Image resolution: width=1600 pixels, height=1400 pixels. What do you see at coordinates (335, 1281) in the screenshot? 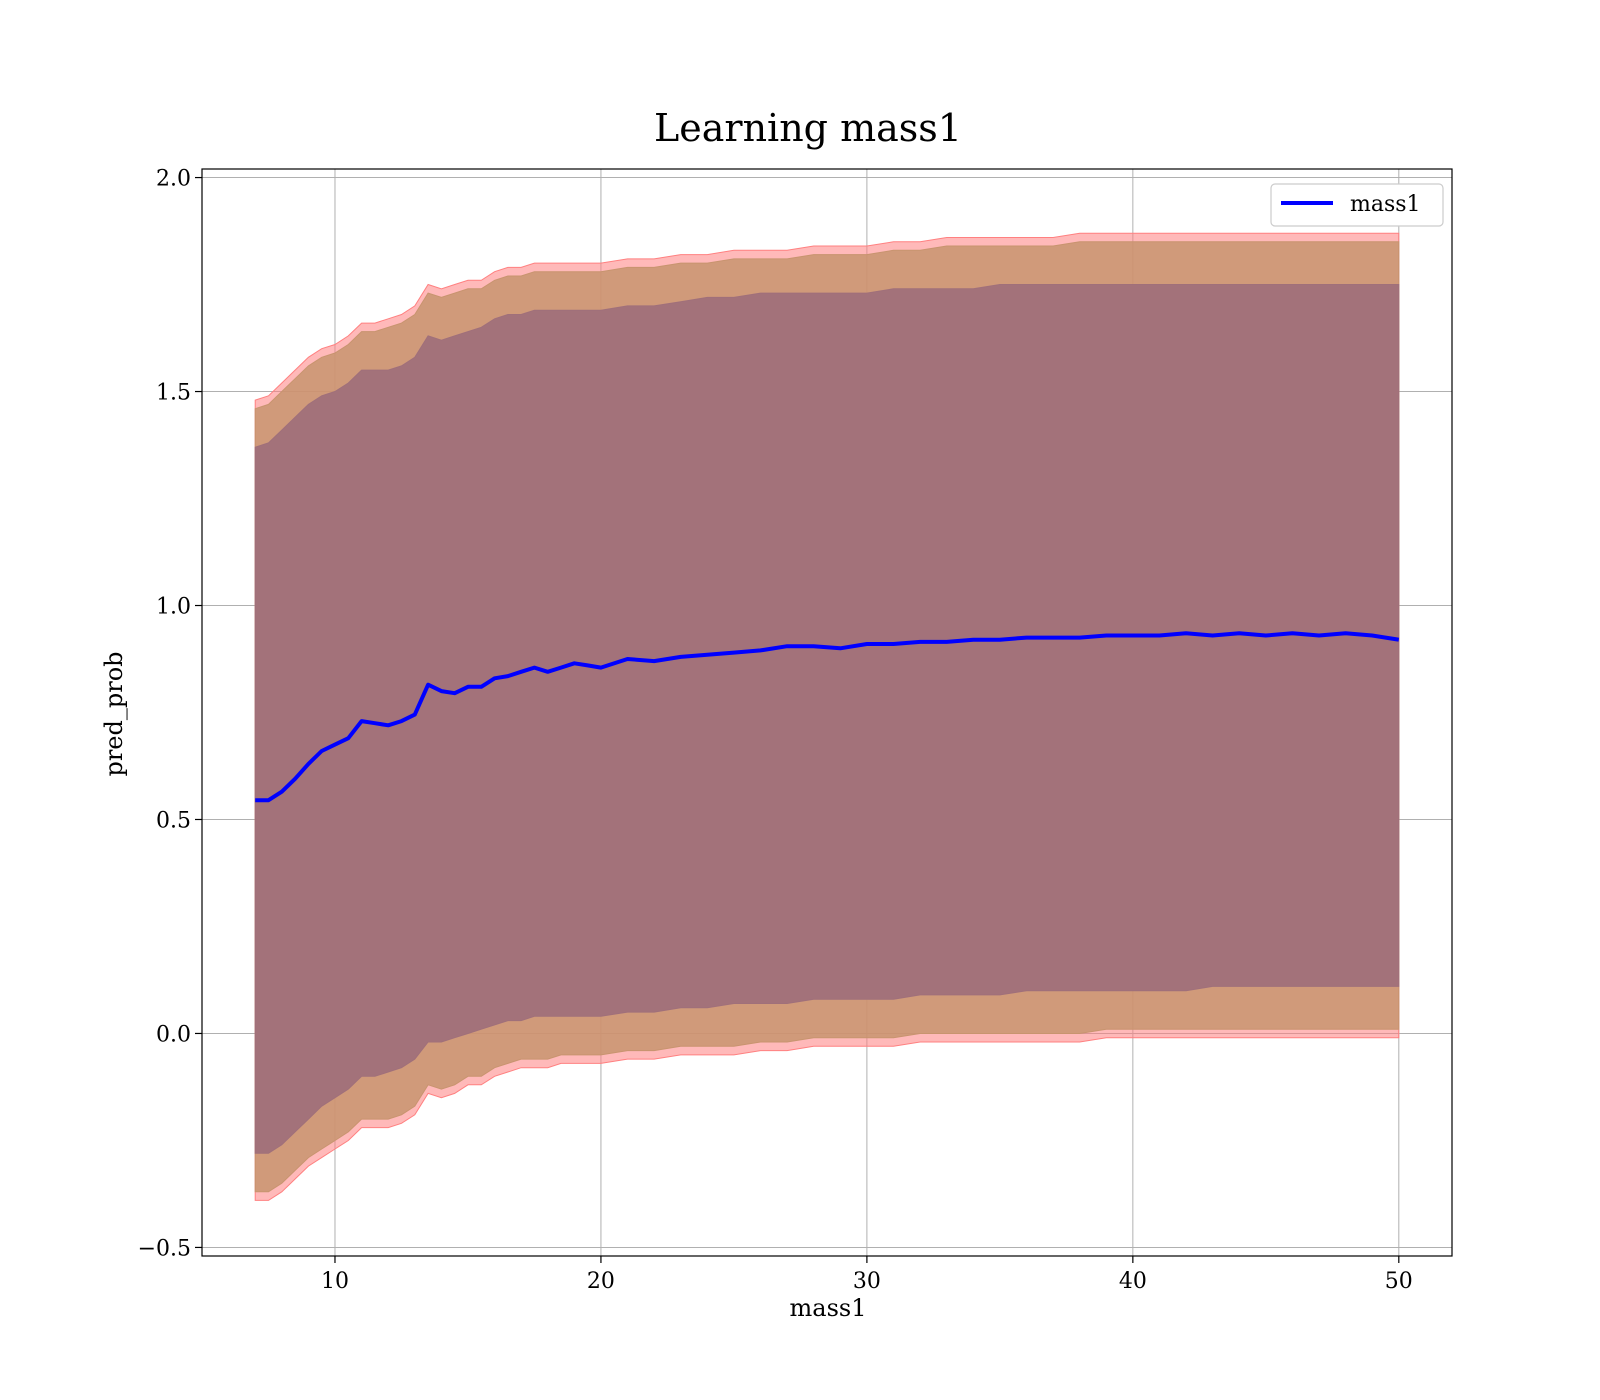
I see `x-tick-label: 10` at bounding box center [335, 1281].